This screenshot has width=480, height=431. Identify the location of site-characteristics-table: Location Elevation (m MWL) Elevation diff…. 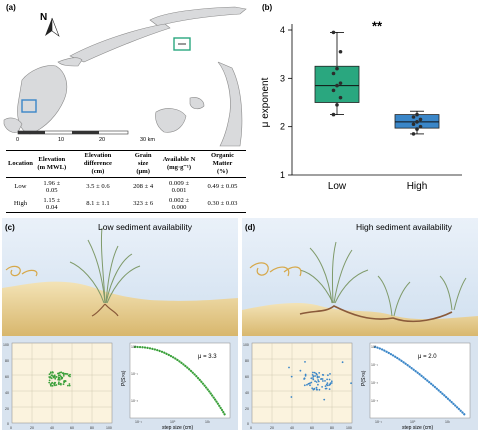
(126, 181).